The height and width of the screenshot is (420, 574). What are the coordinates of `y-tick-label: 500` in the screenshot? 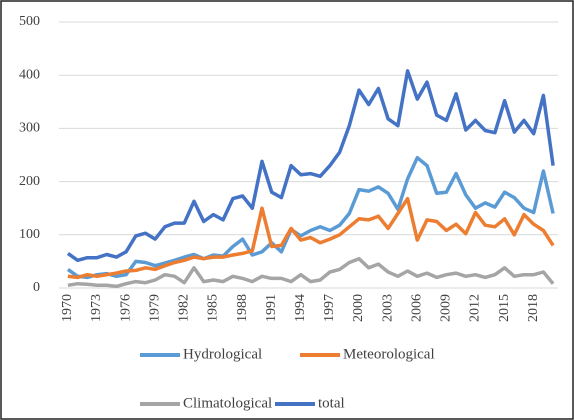 It's located at (29, 21).